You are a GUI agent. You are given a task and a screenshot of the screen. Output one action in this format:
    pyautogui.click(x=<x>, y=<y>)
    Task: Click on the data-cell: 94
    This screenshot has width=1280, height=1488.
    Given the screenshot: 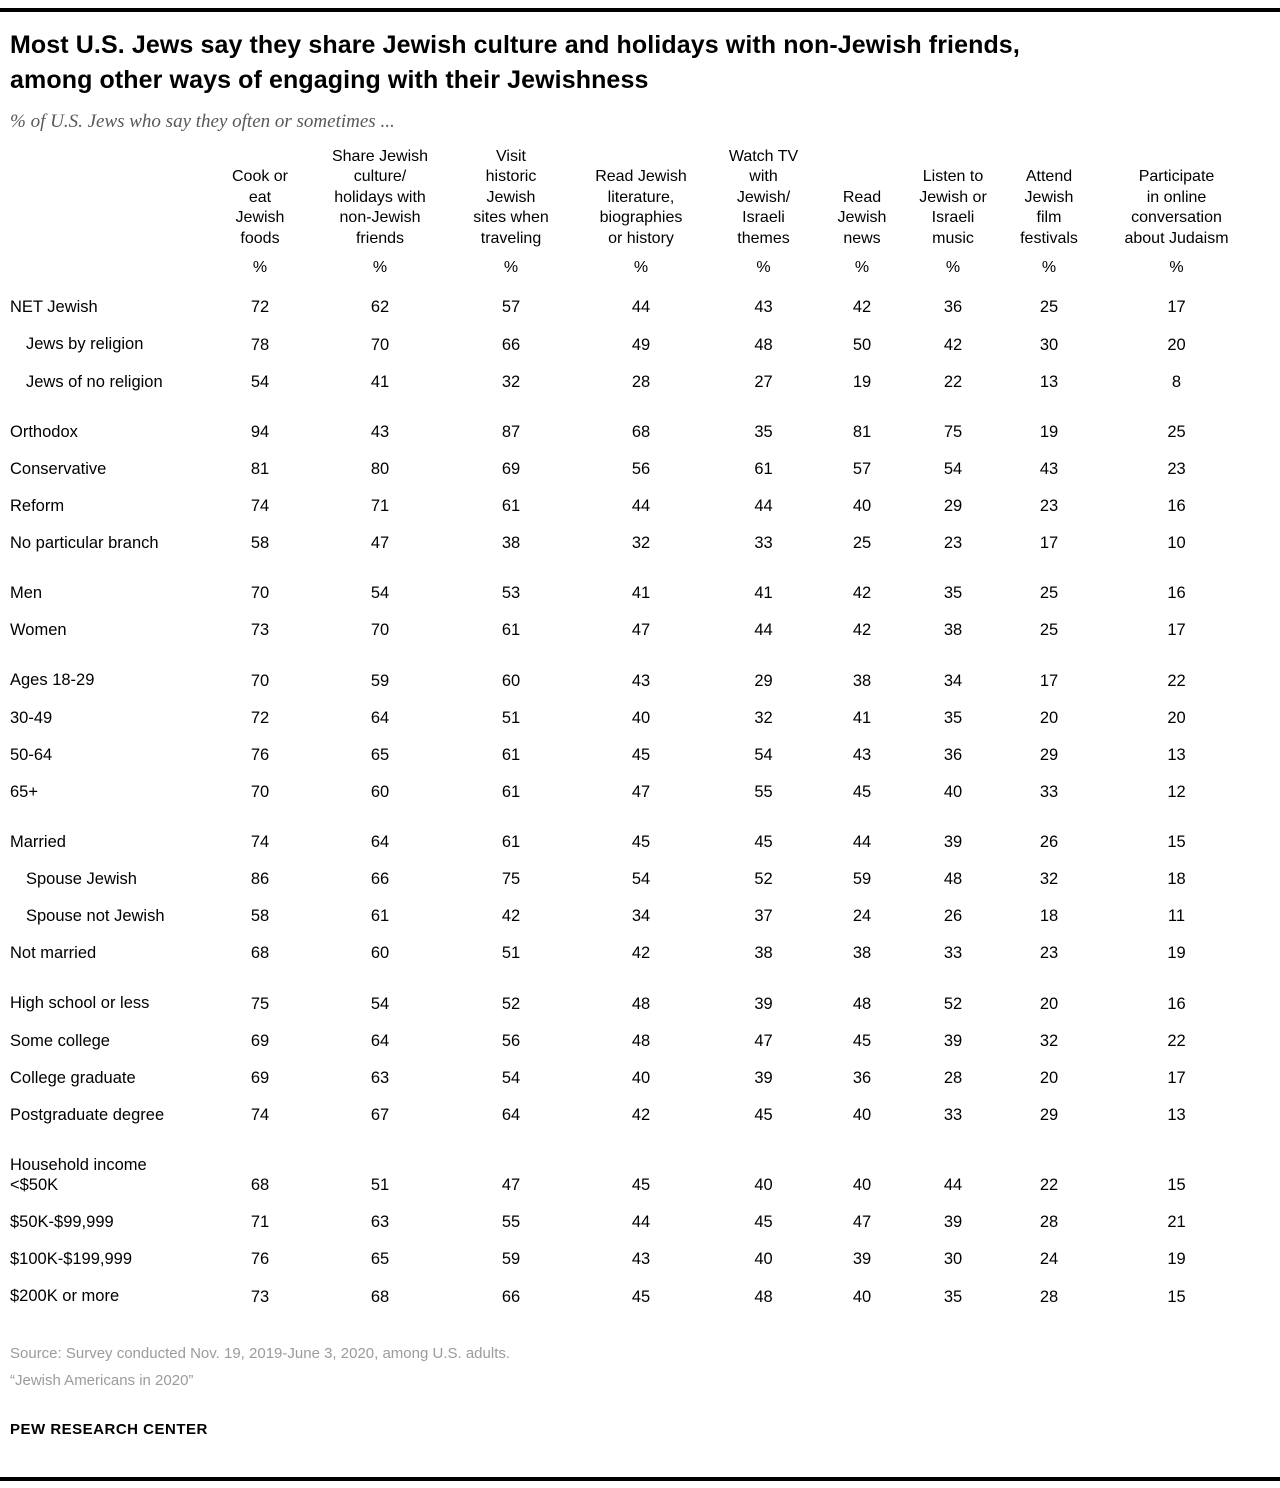 What is the action you would take?
    pyautogui.click(x=260, y=431)
    